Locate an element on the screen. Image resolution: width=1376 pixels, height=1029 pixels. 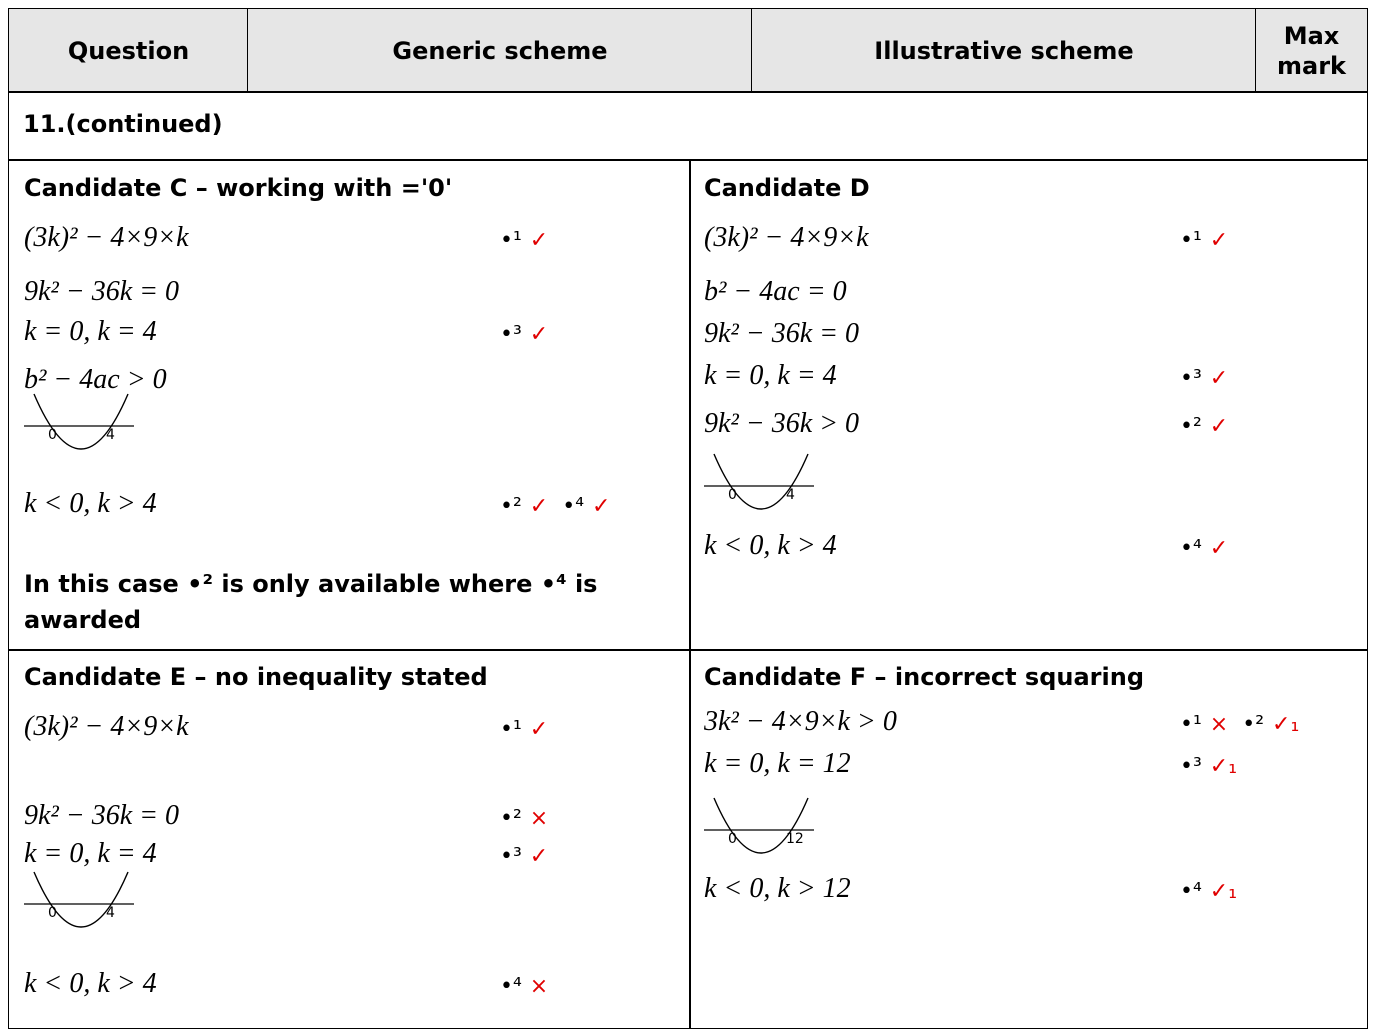
section-row: 11.(continued) is located at coordinates (688, 126).